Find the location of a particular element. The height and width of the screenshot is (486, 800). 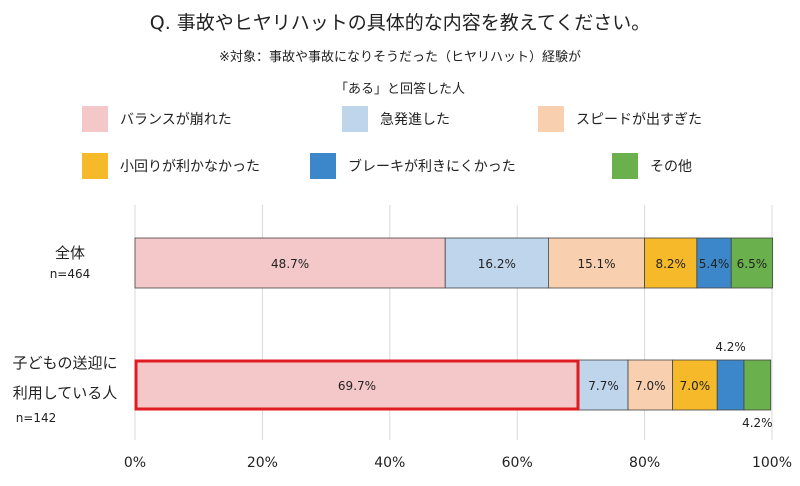

category-label: 利用している人 is located at coordinates (65, 393).